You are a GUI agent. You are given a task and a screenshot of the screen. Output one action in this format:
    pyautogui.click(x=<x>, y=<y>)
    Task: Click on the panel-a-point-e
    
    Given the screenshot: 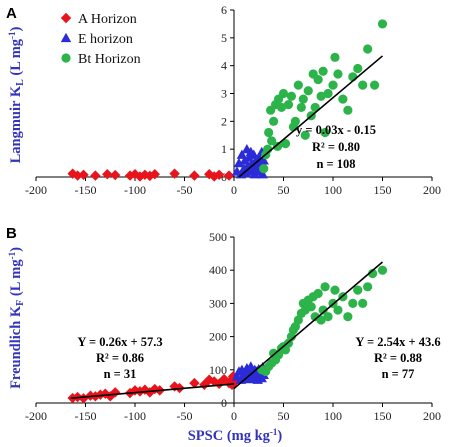 What is the action you would take?
    pyautogui.click(x=262, y=174)
    